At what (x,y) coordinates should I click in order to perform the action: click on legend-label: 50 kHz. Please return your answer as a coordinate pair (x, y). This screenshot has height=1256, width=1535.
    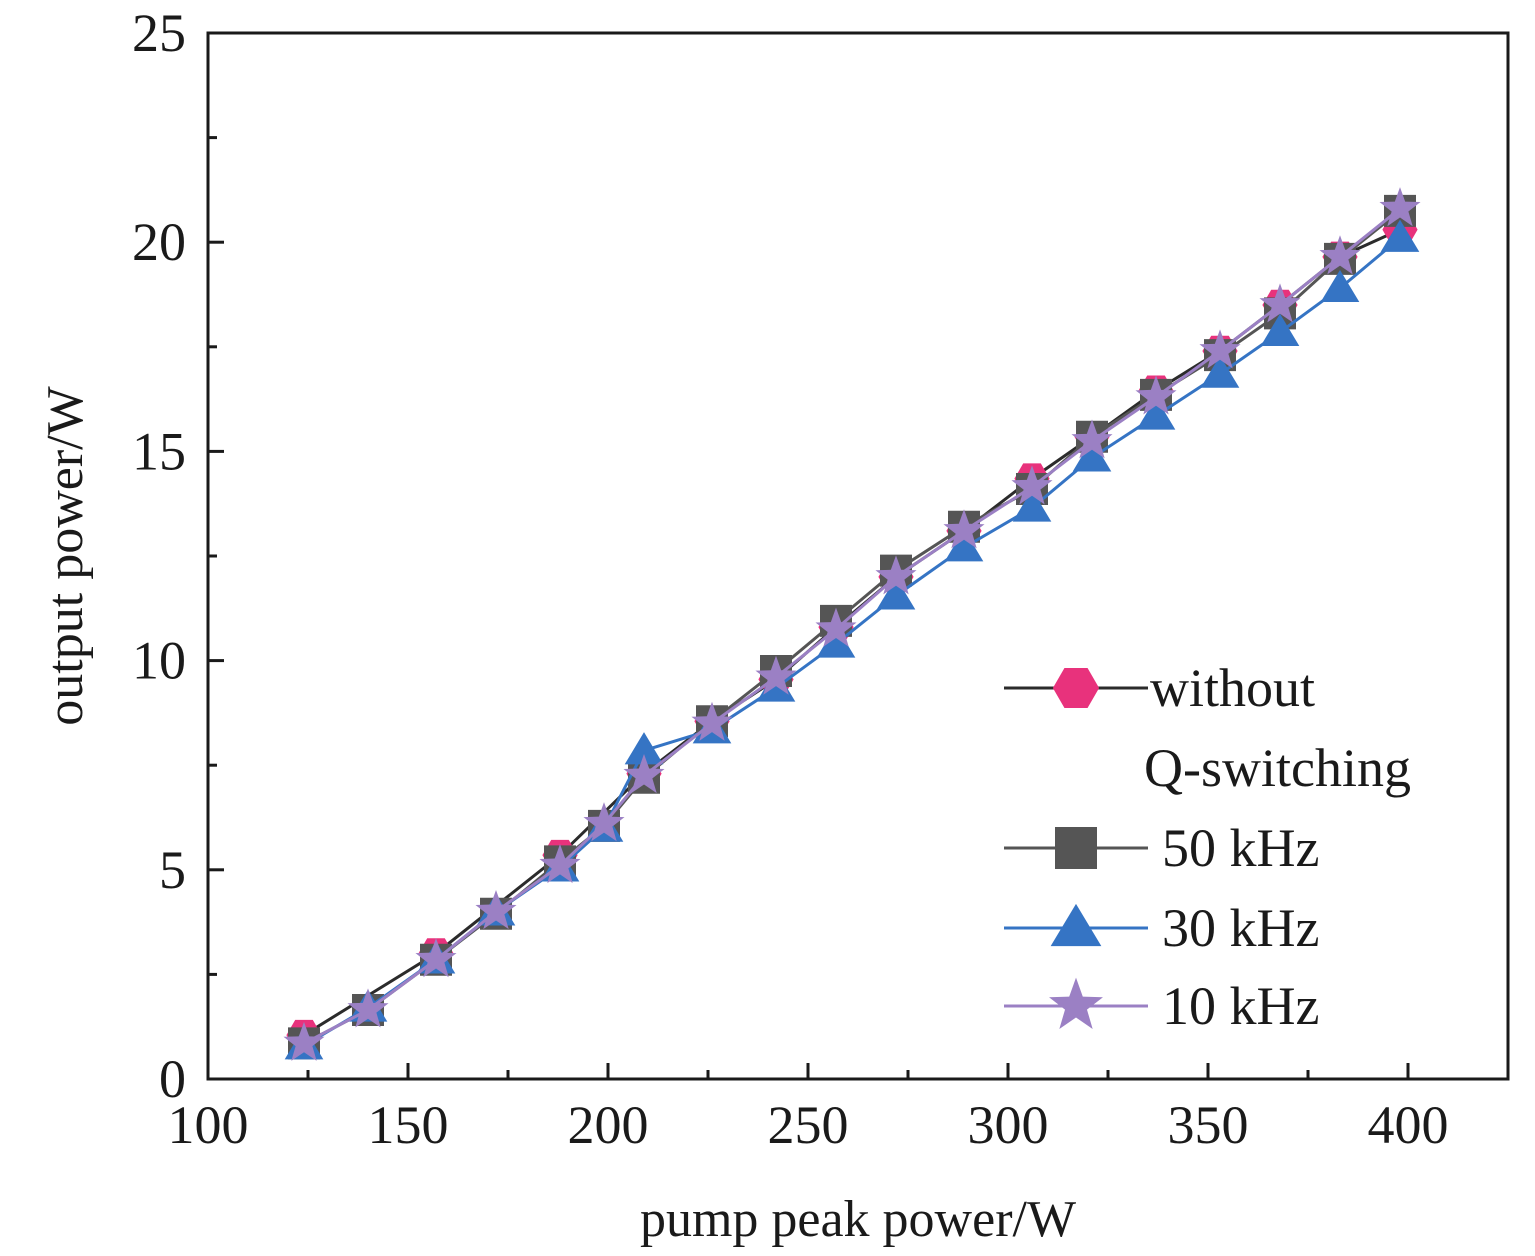
    Looking at the image, I should click on (1240, 848).